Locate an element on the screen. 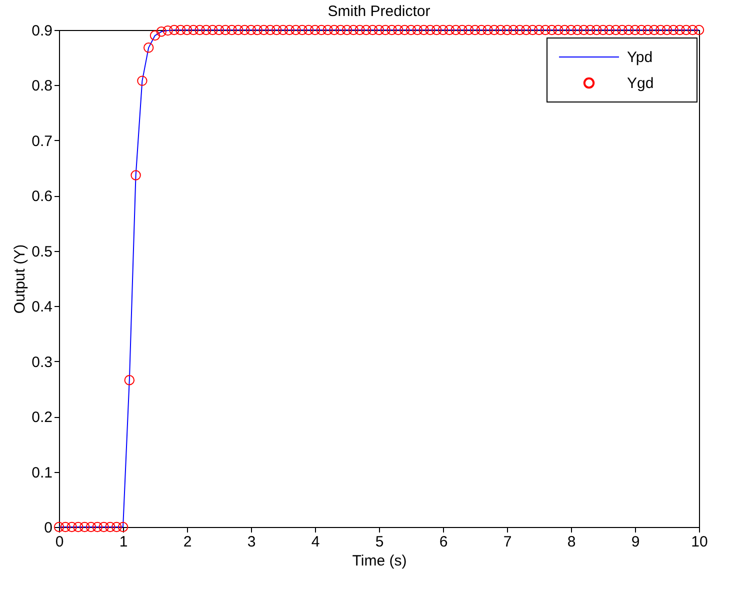  y-tick-label: 0 is located at coordinates (48, 528).